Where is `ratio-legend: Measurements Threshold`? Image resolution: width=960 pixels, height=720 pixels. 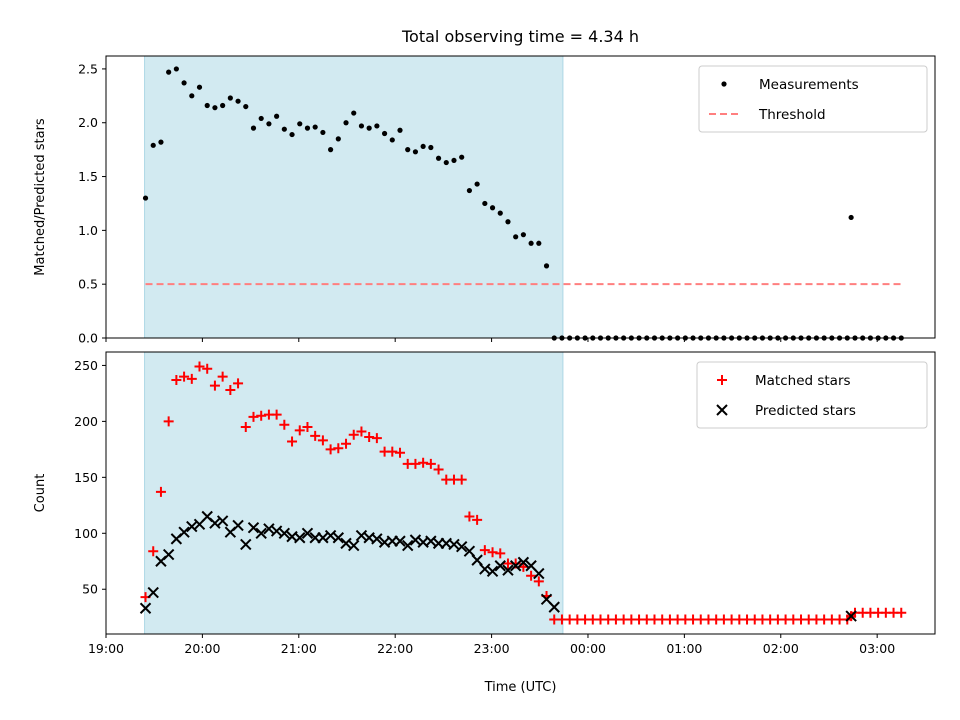
ratio-legend: Measurements Threshold is located at coordinates (813, 99).